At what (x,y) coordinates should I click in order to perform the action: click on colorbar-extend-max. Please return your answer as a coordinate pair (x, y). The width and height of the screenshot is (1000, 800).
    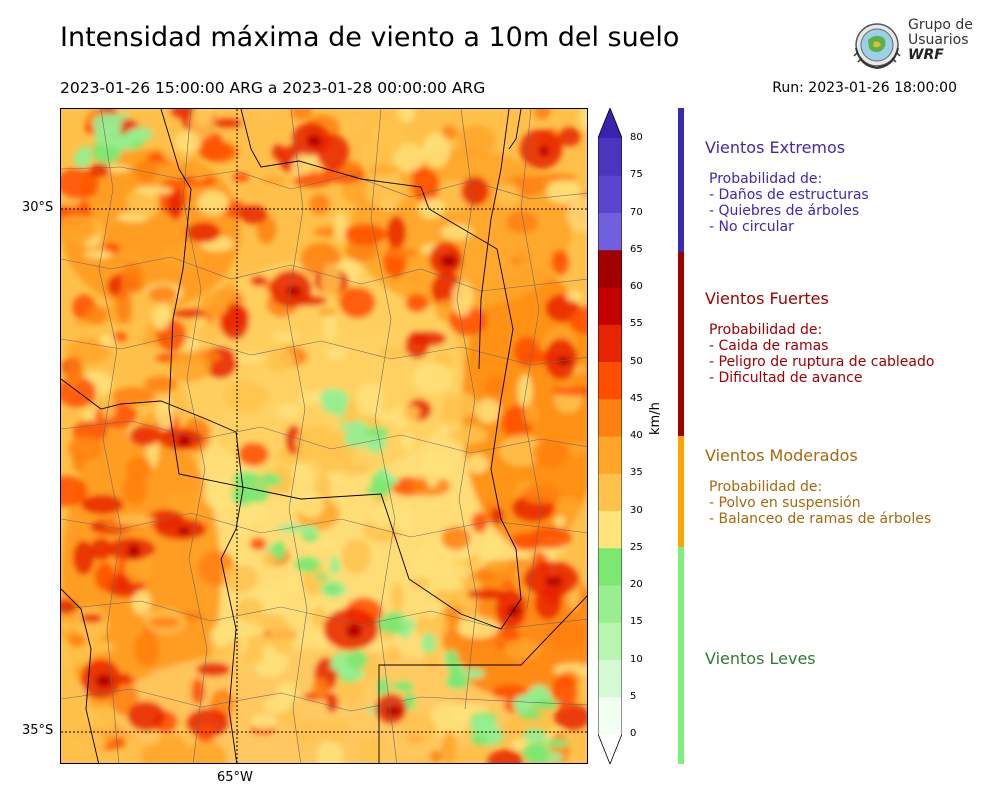
    Looking at the image, I should click on (610, 123).